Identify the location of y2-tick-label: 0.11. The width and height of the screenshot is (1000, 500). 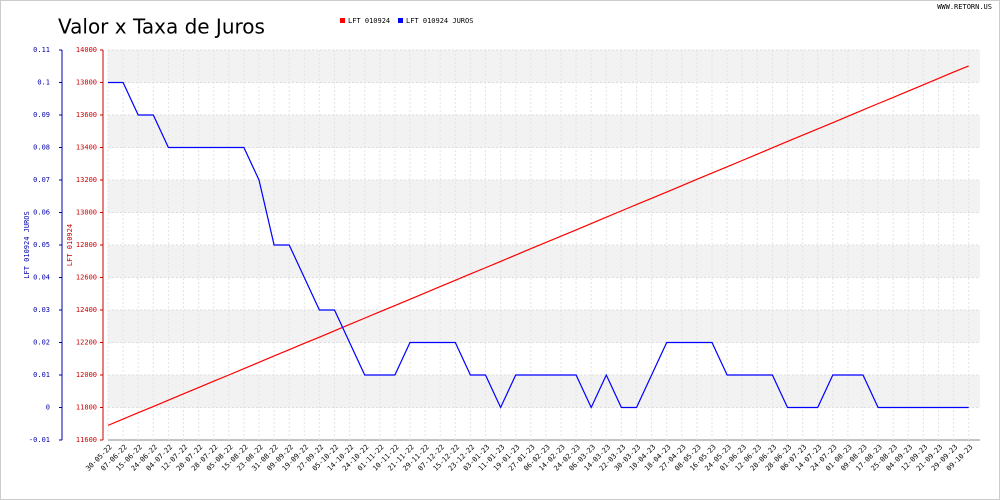
(41, 50).